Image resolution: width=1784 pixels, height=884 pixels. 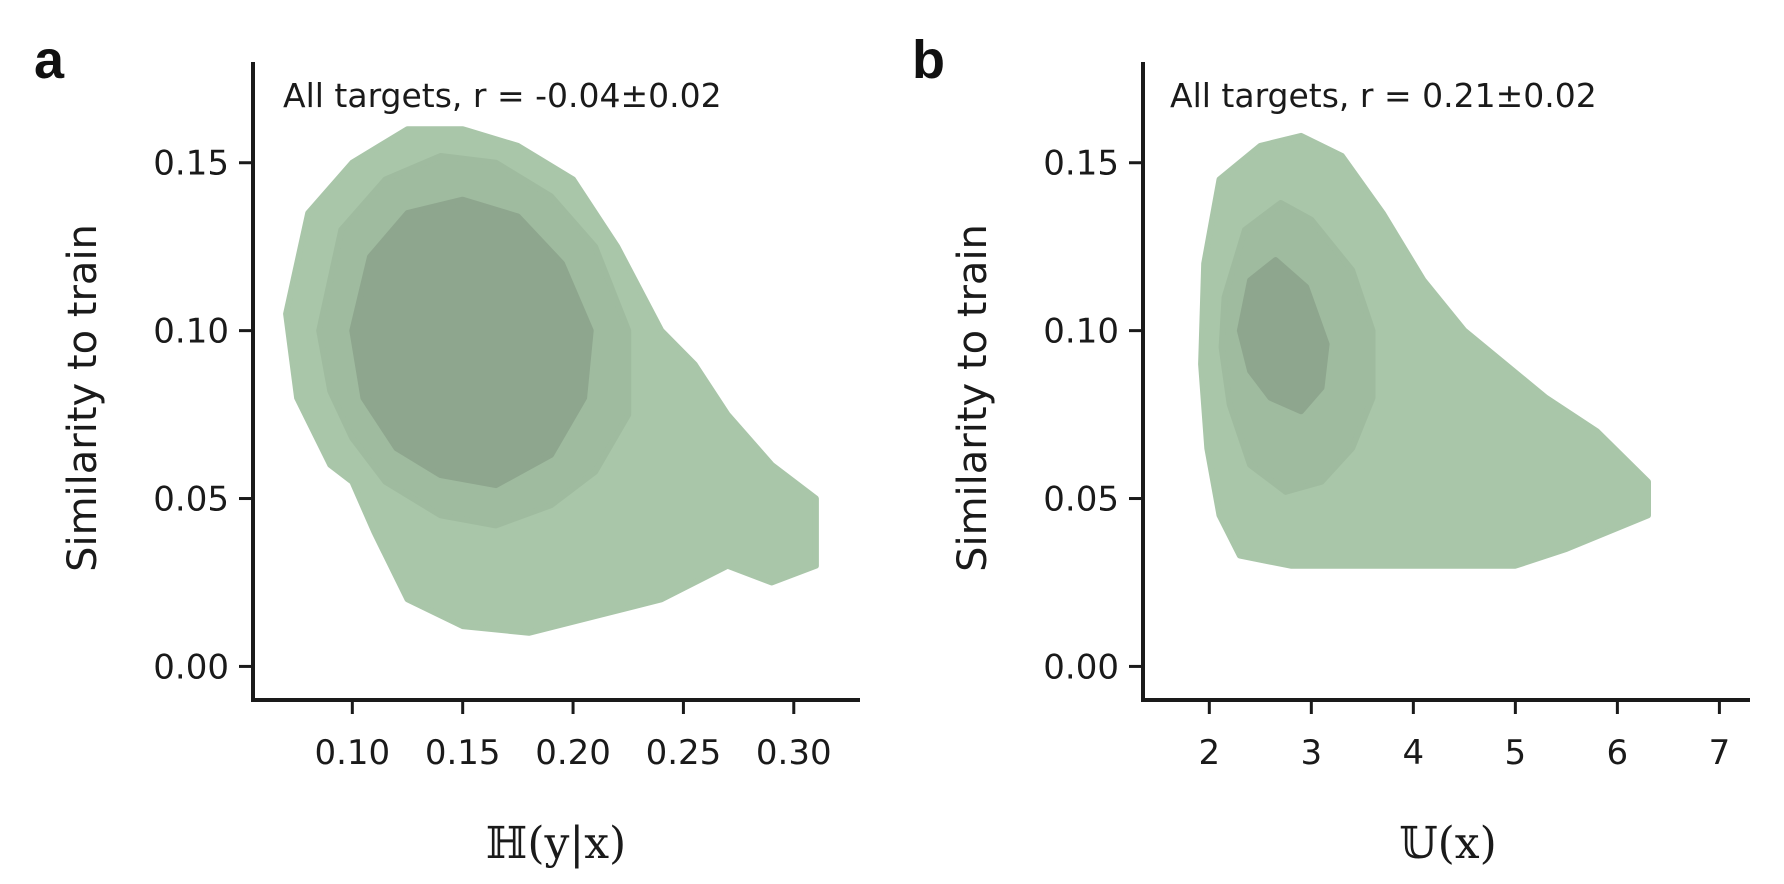 I want to click on y-tick-label-b: 0.05, so click(x=1081, y=500).